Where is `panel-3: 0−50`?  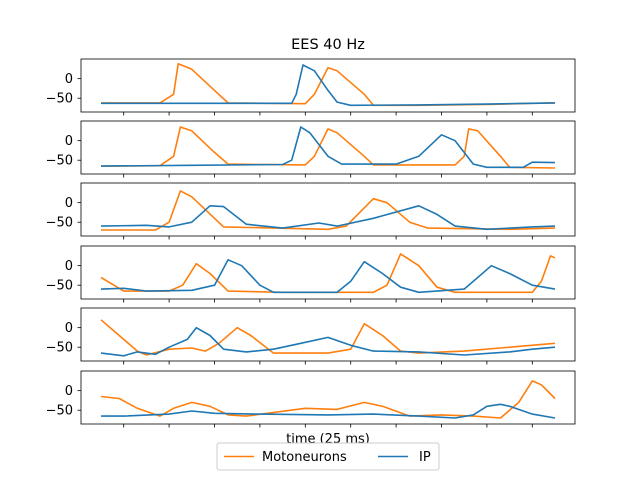 panel-3: 0−50 is located at coordinates (311, 211).